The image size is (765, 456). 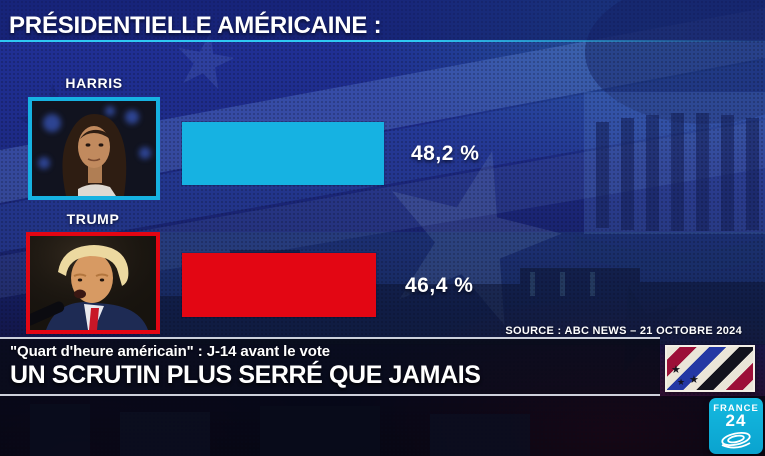 I want to click on title-underline, so click(x=382, y=41).